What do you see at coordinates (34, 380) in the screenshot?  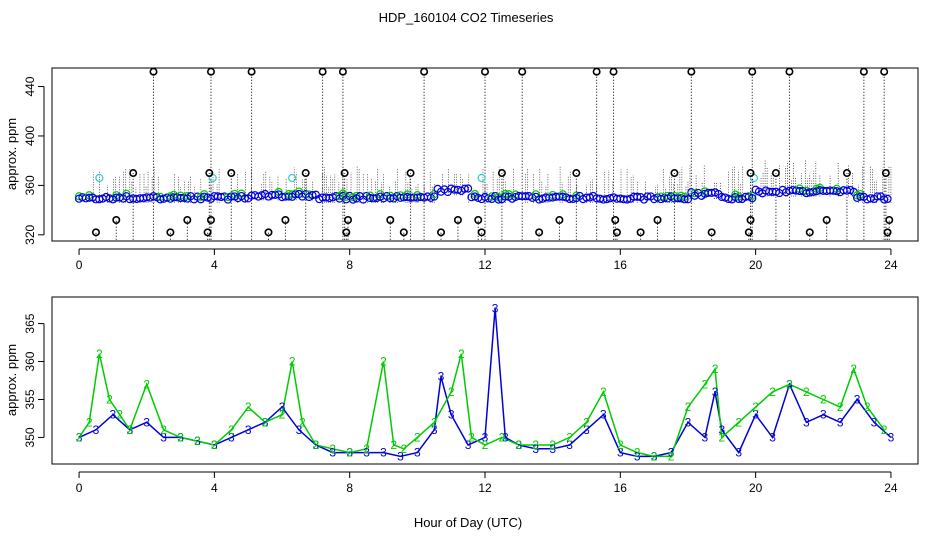 I see `bottom-y-axis: 350 355 360 365` at bounding box center [34, 380].